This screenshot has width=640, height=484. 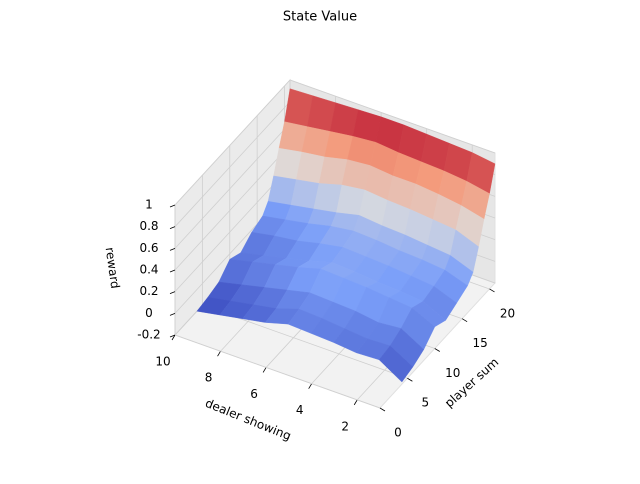 What do you see at coordinates (248, 419) in the screenshot?
I see `x-axis-label: dealer showing` at bounding box center [248, 419].